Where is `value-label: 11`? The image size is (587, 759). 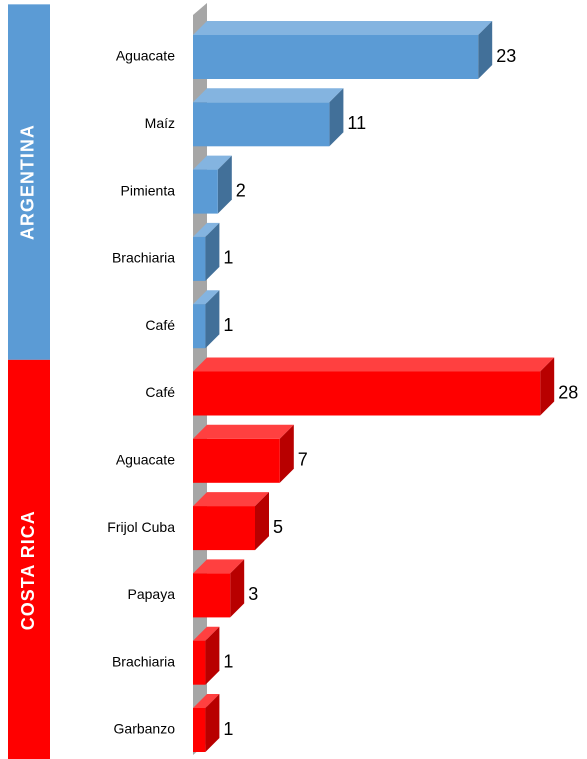
value-label: 11 is located at coordinates (356, 123).